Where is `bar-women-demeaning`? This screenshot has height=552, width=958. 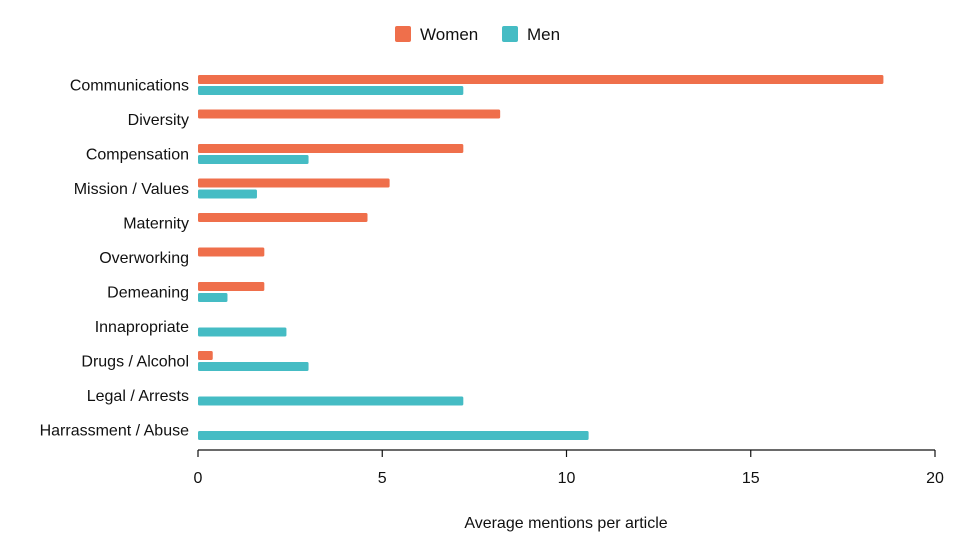
bar-women-demeaning is located at coordinates (231, 286).